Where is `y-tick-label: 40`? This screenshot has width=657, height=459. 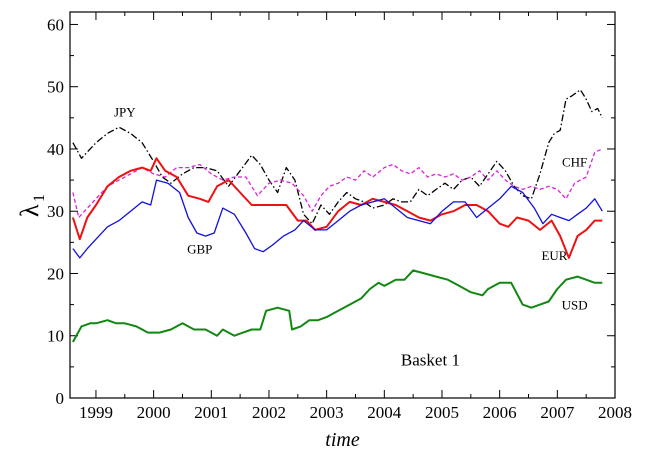 y-tick-label: 40 is located at coordinates (55, 149).